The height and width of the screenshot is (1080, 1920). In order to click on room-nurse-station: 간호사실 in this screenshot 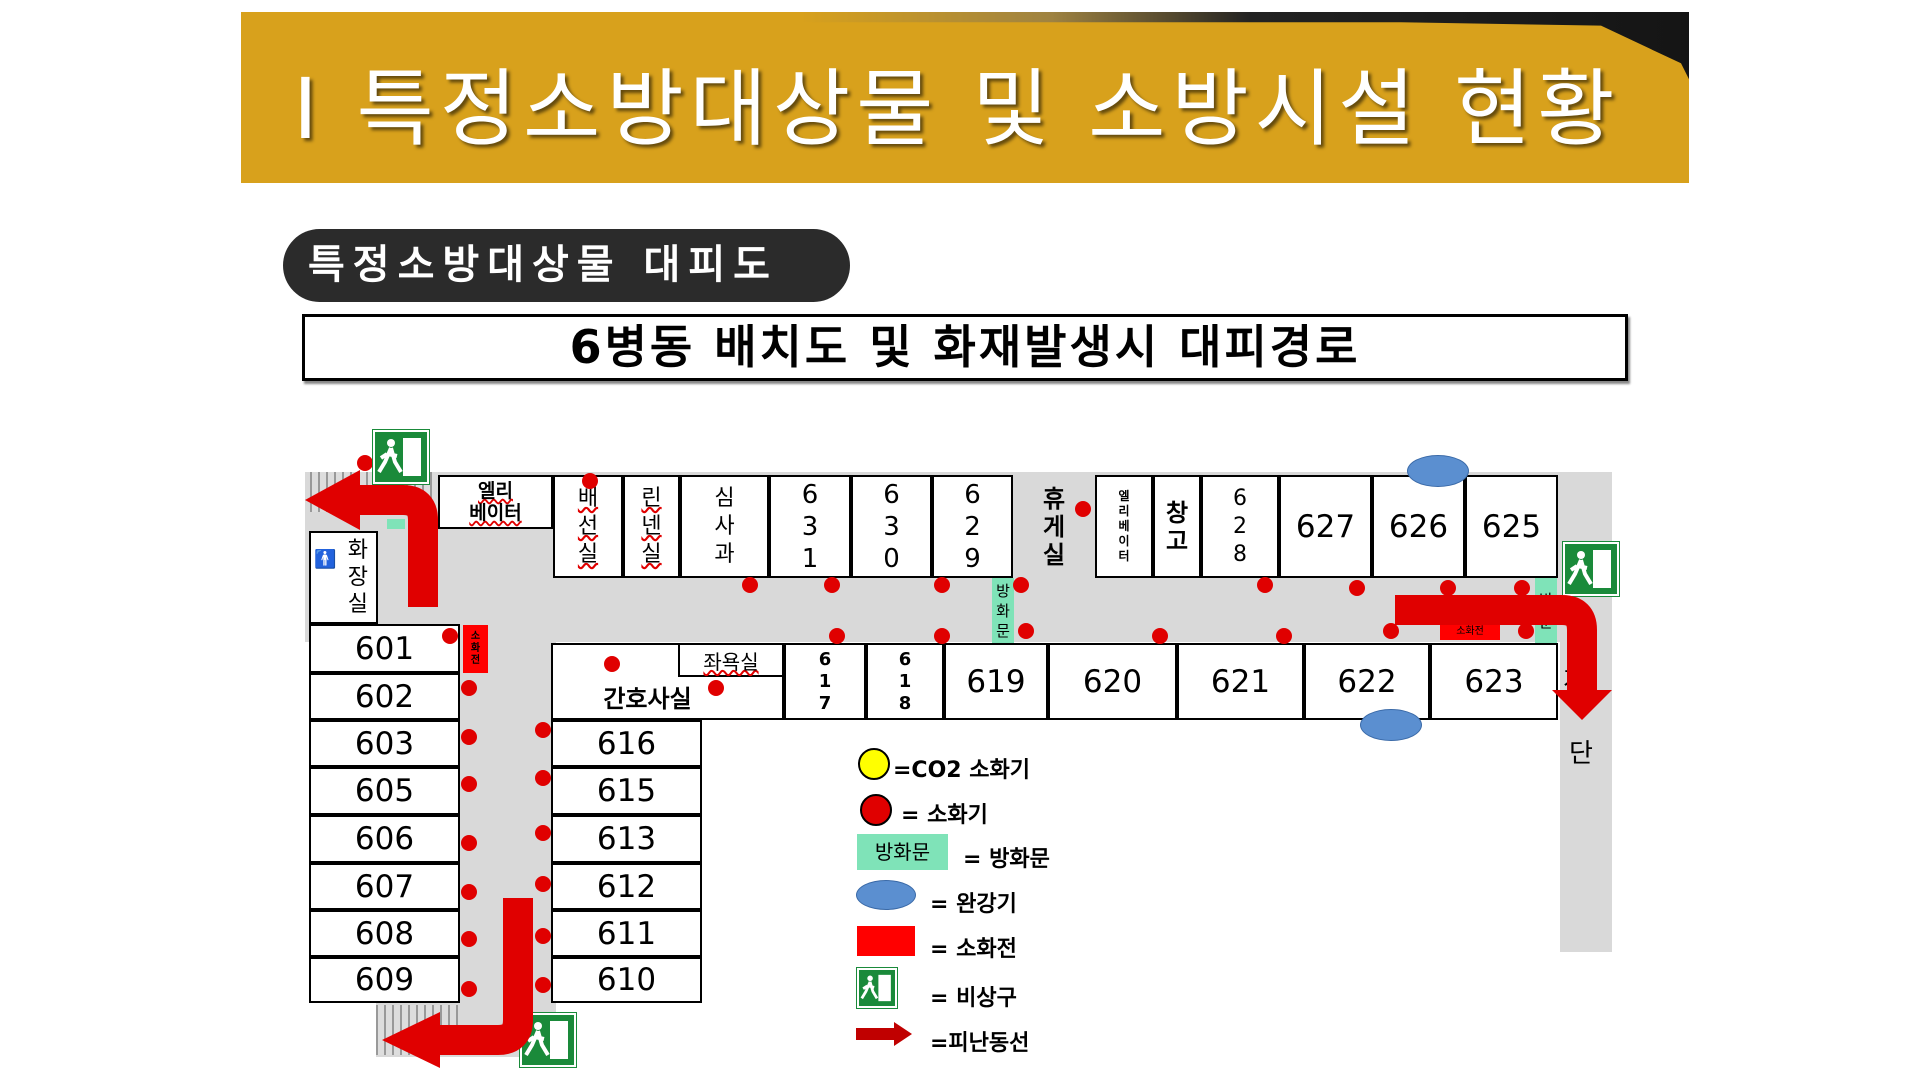, I will do `click(667, 681)`.